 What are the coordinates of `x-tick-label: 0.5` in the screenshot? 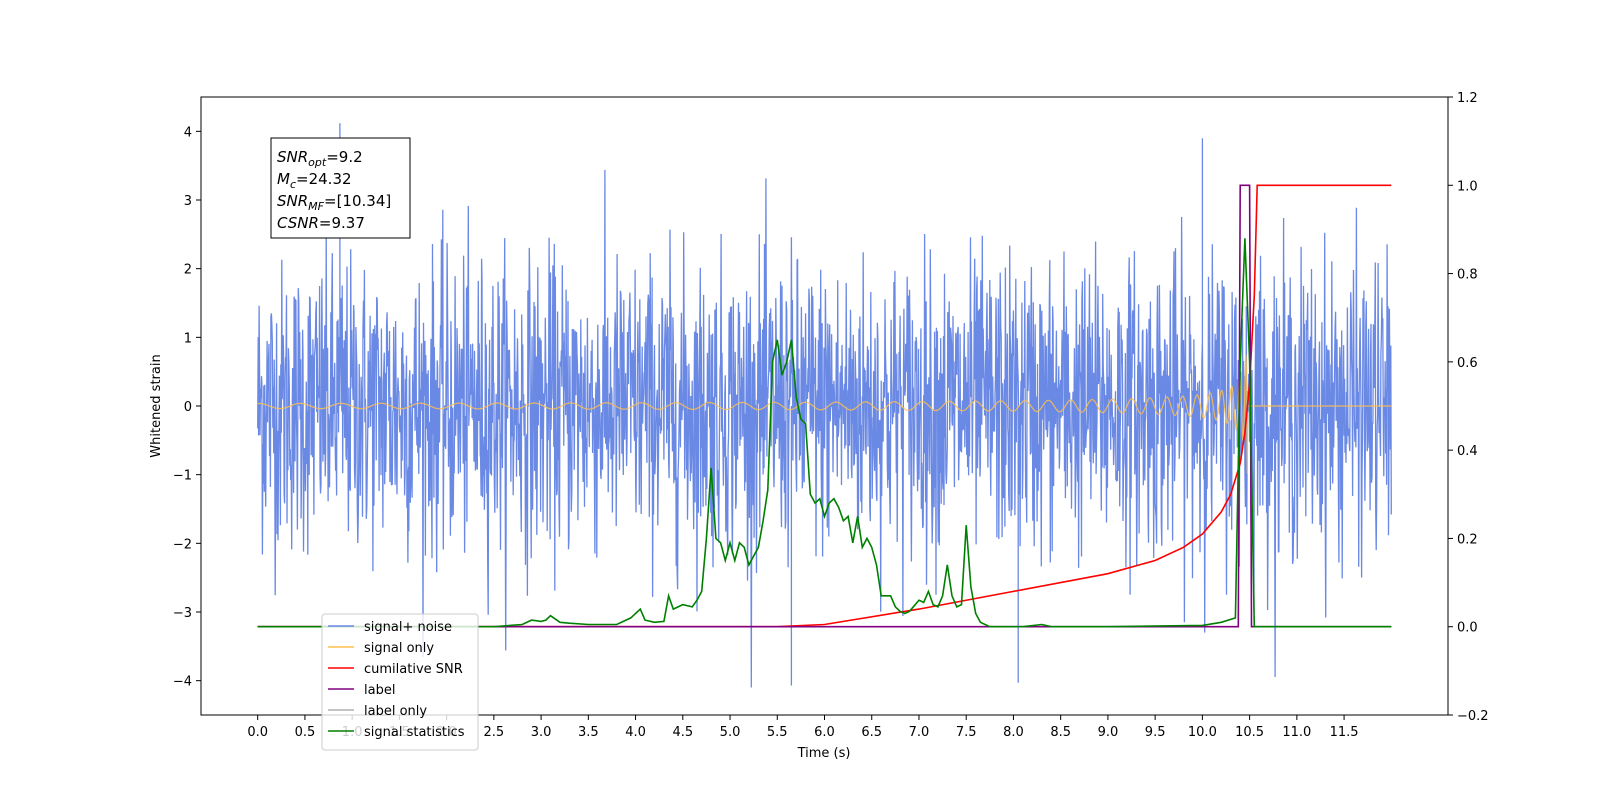 It's located at (305, 732).